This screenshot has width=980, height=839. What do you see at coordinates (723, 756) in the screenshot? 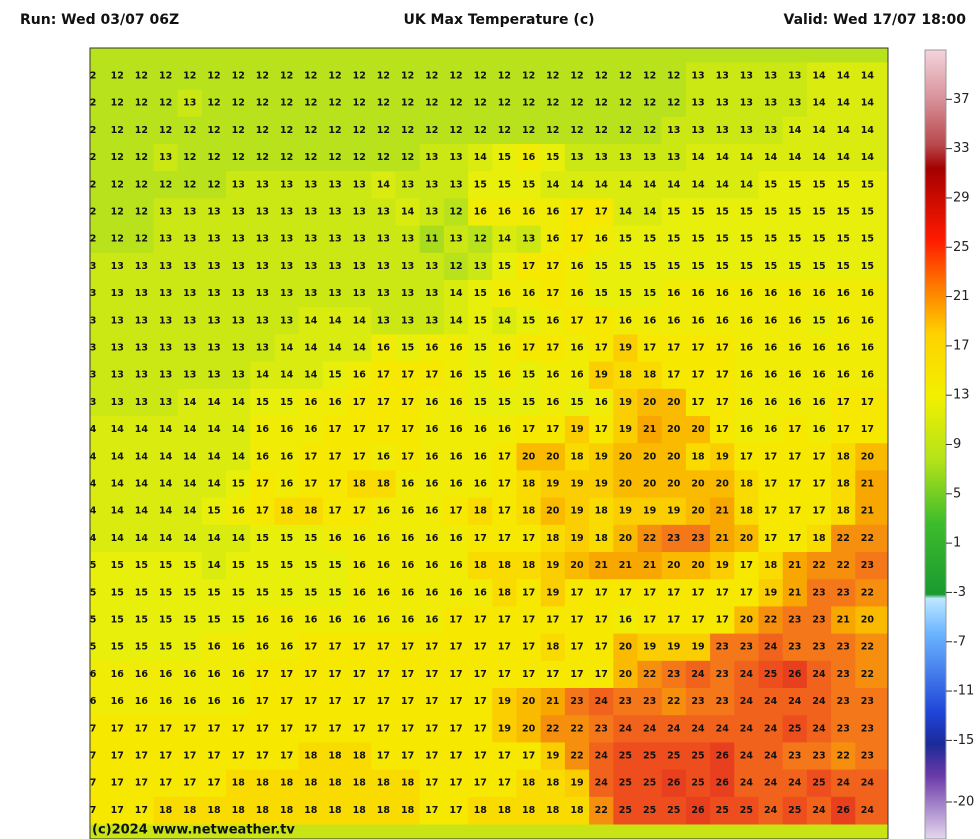
I see `temperature-value: 26` at bounding box center [723, 756].